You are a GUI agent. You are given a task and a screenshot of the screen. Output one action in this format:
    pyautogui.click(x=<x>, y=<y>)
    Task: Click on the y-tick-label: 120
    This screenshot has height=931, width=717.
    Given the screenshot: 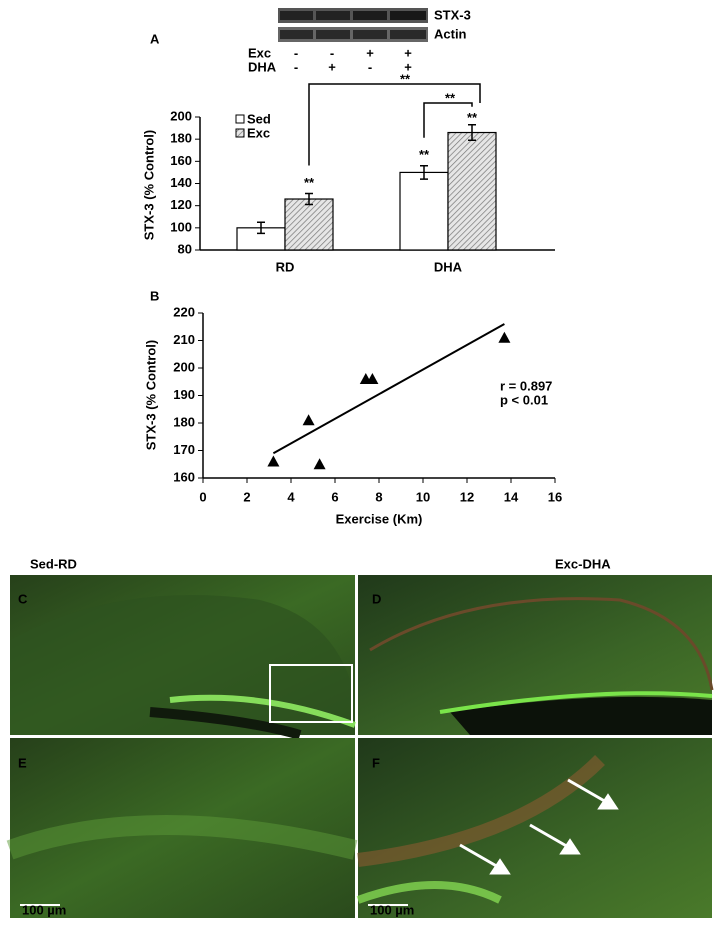 What is the action you would take?
    pyautogui.click(x=181, y=204)
    